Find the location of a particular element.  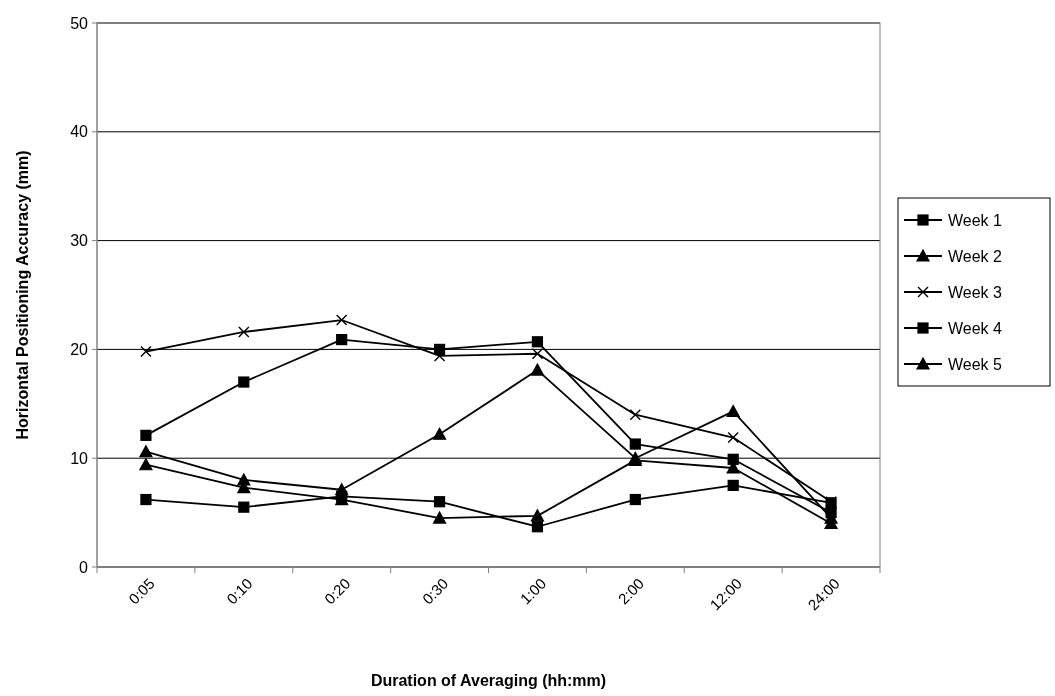

y-tick-label: 10 is located at coordinates (79, 458).